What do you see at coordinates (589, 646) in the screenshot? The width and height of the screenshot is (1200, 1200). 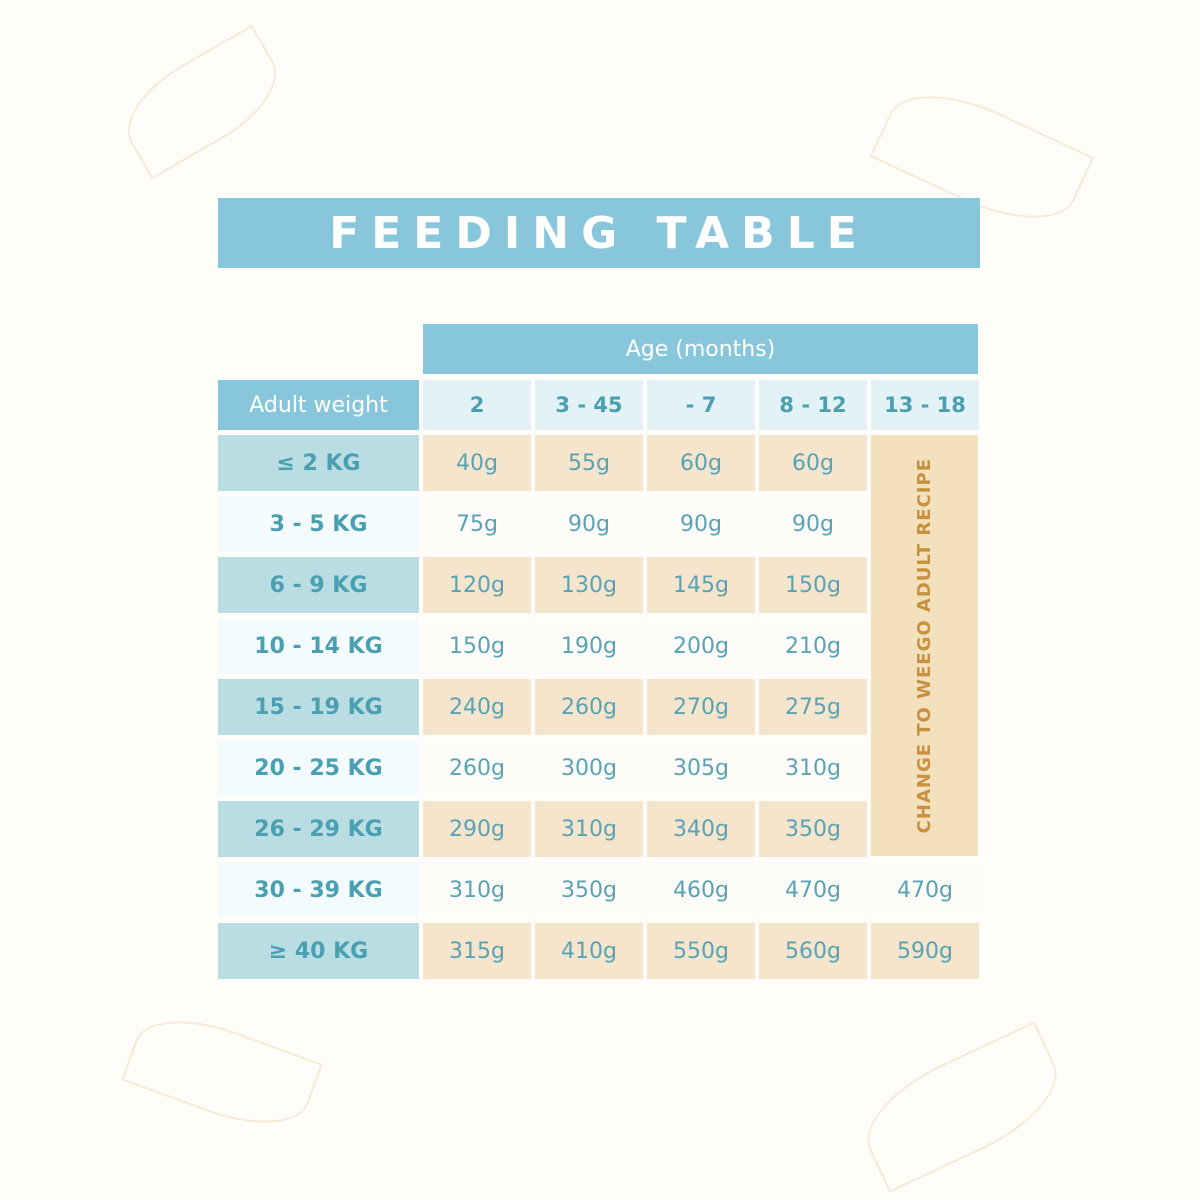 I see `amount-cell: 190g` at bounding box center [589, 646].